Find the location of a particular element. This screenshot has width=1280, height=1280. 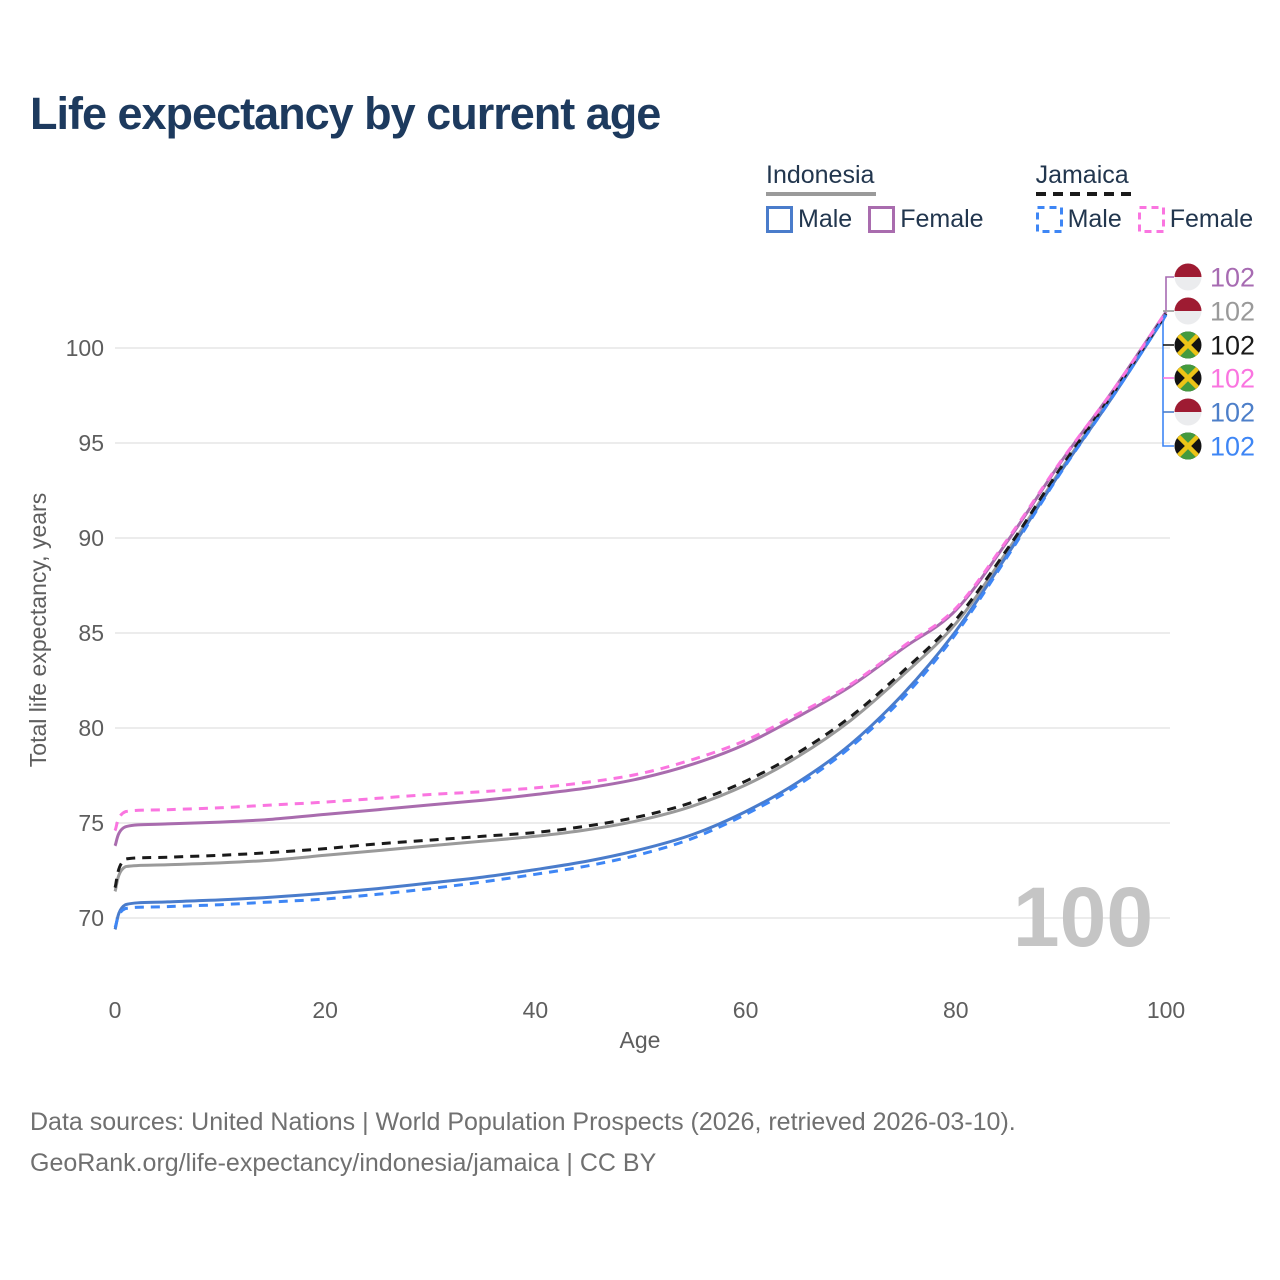

jamaica-female-checkbox is located at coordinates (1151, 219).